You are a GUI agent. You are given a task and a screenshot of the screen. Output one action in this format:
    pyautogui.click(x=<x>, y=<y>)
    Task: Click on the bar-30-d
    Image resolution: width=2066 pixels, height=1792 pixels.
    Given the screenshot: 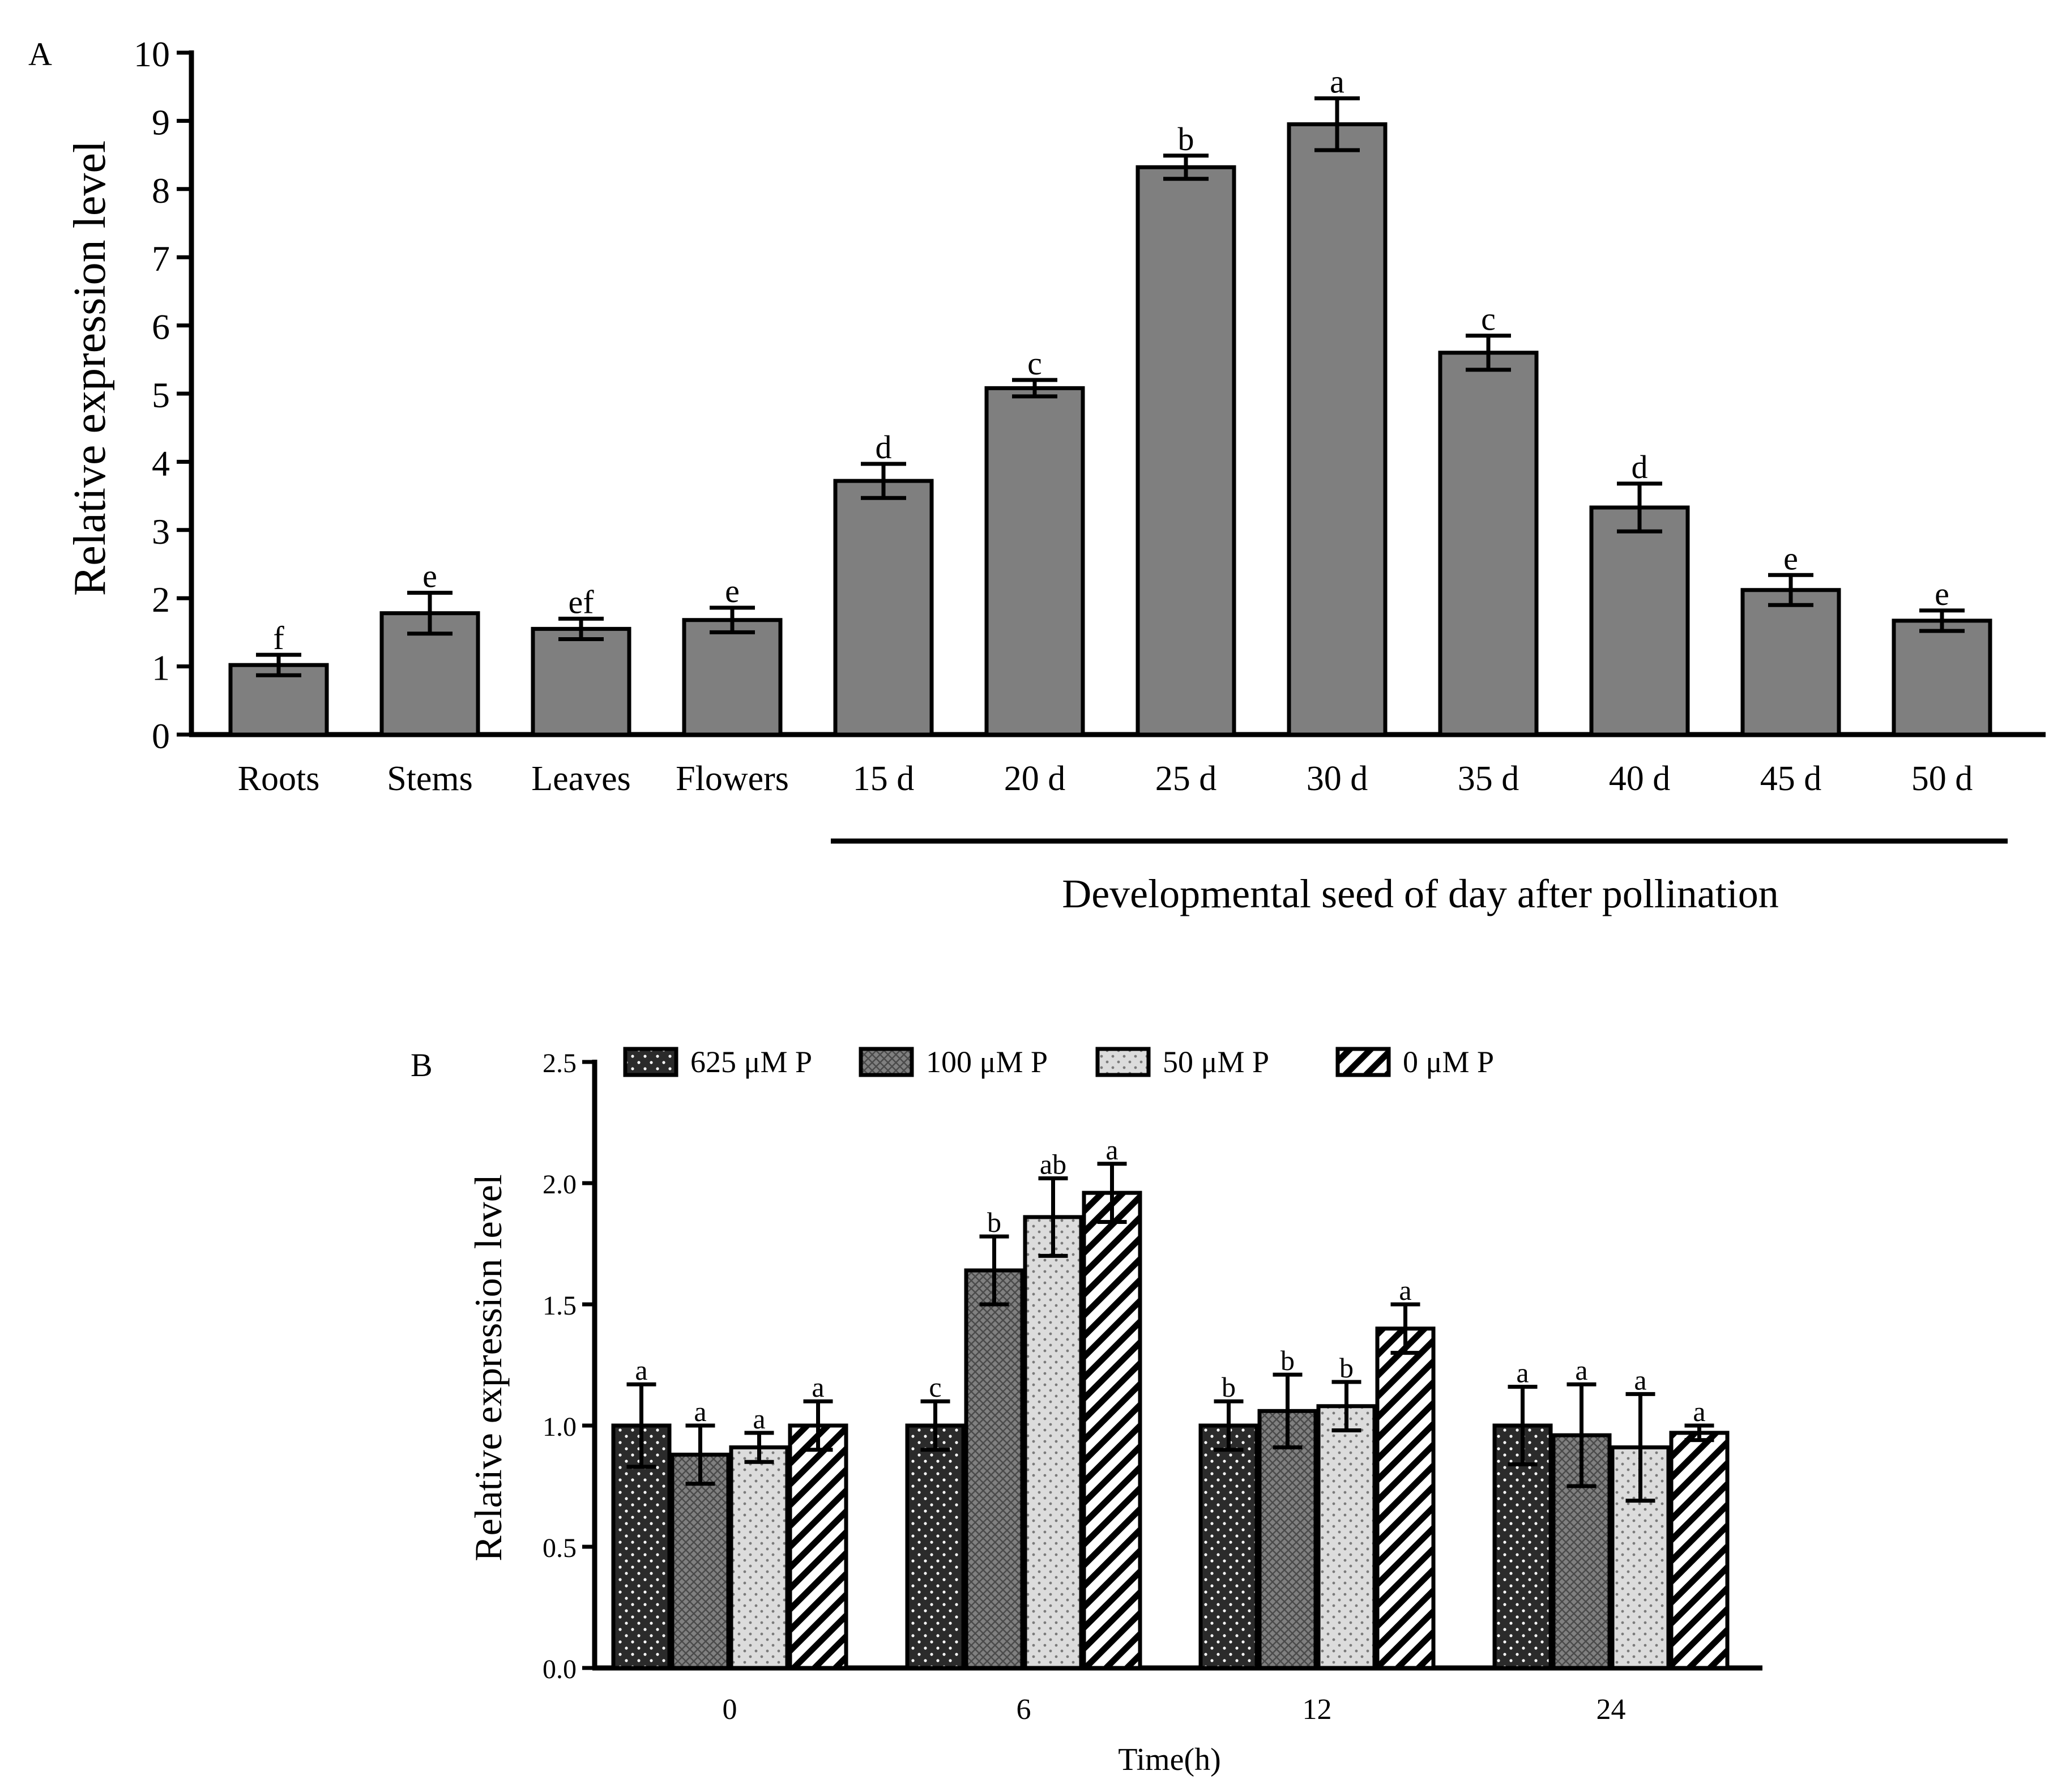 What is the action you would take?
    pyautogui.click(x=1337, y=429)
    